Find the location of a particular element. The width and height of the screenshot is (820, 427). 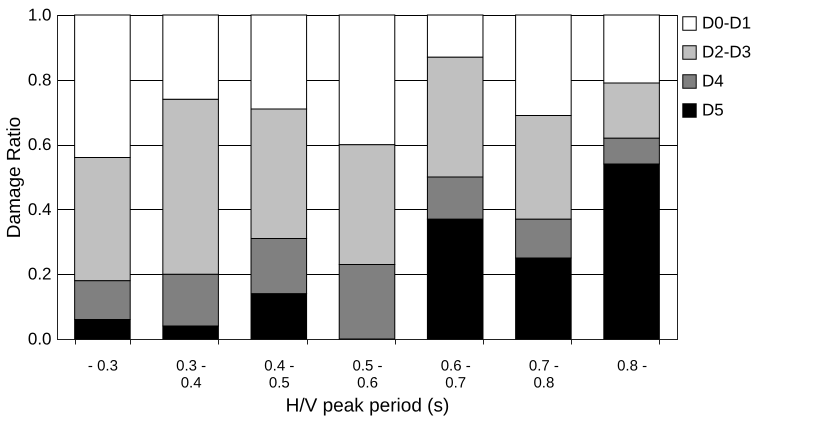

legend-label: D0-D1 is located at coordinates (727, 23).